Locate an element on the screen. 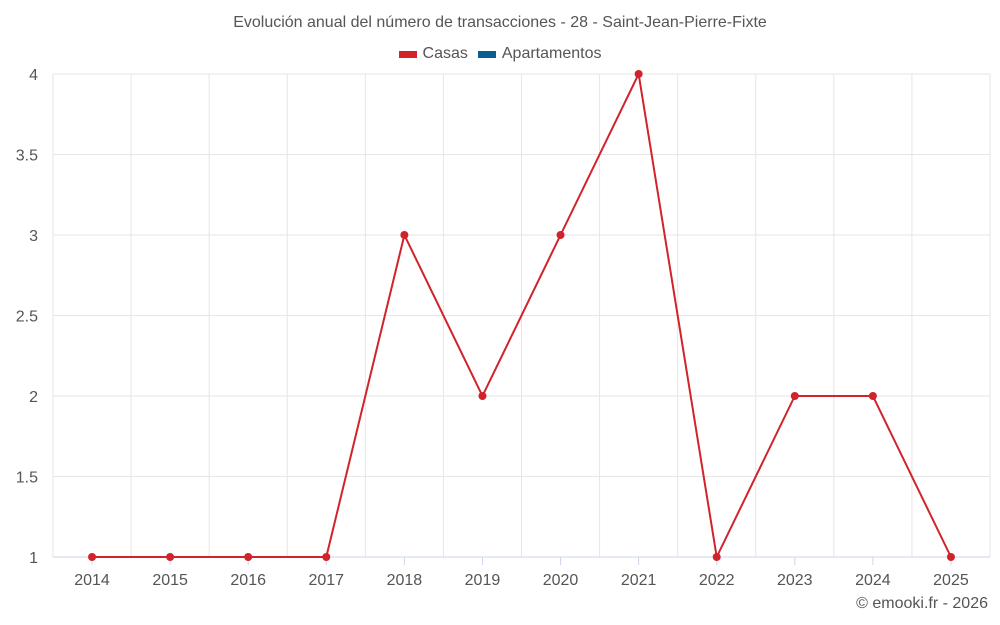  legend: Casas Apartamentos is located at coordinates (500, 54).